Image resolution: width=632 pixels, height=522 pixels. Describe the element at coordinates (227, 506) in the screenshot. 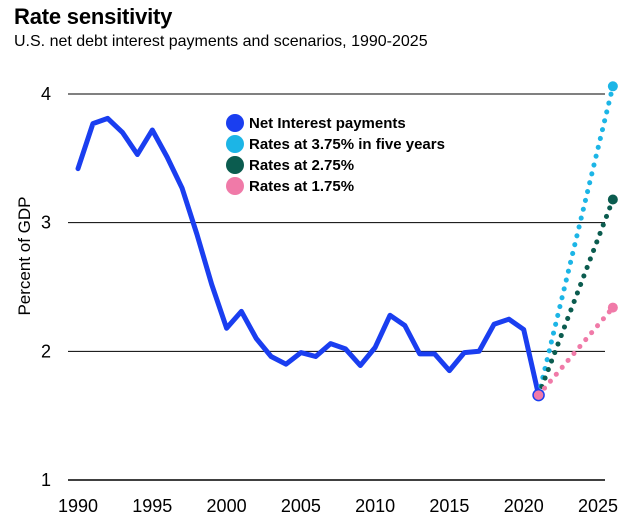

I see `x-tick-label: 2000` at that location.